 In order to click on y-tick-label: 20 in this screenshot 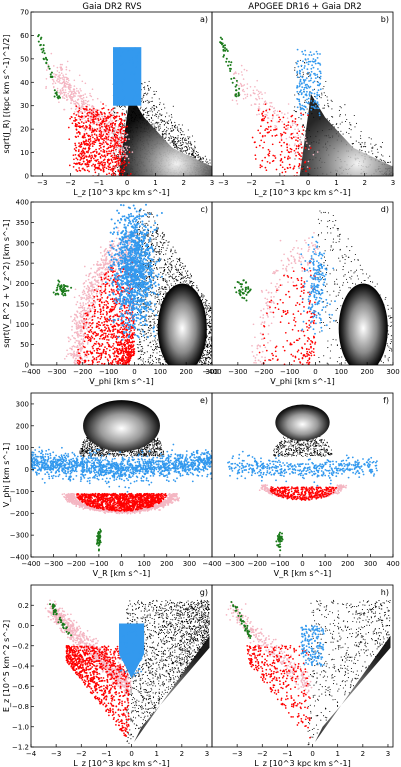, I will do `click(24, 130)`.